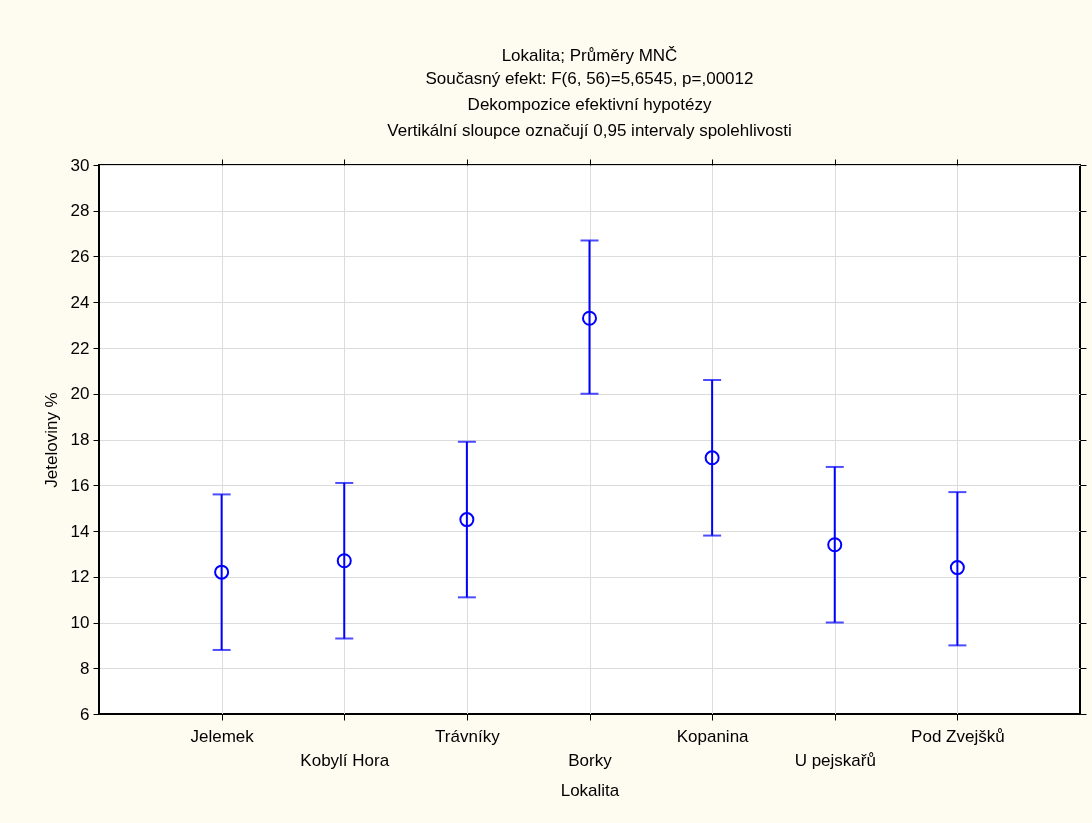  What do you see at coordinates (51, 440) in the screenshot?
I see `y-axis-title: Jeteloviny %` at bounding box center [51, 440].